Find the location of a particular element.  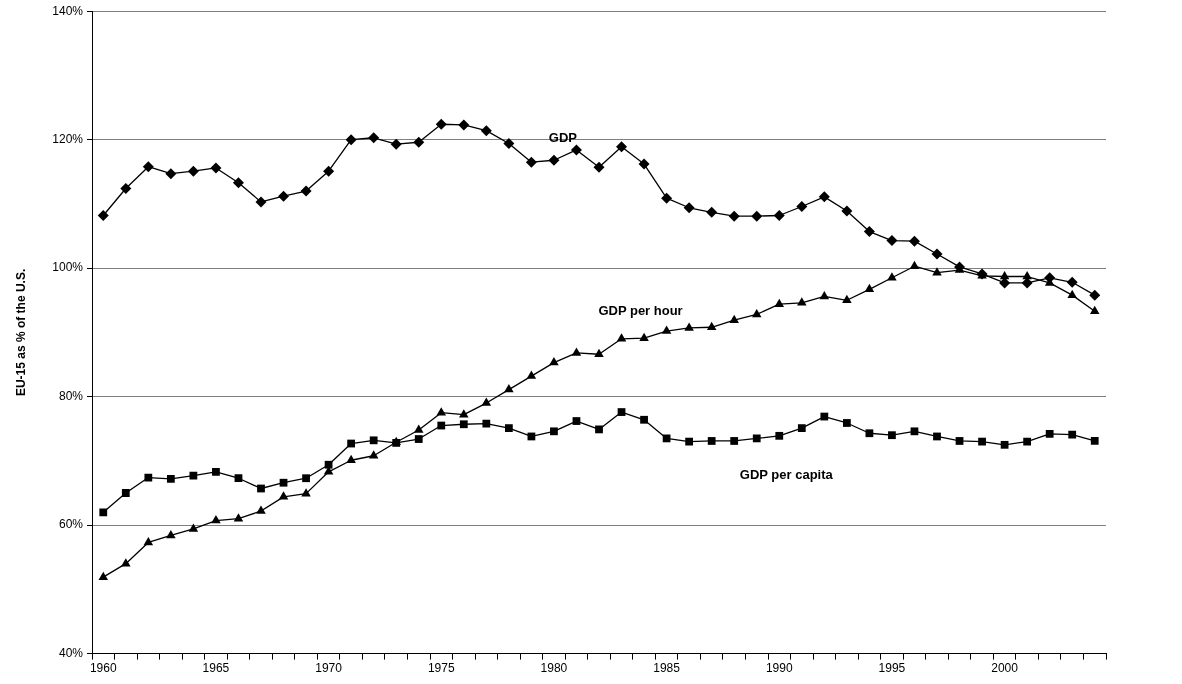

x-tick-label: 1995 is located at coordinates (892, 668).